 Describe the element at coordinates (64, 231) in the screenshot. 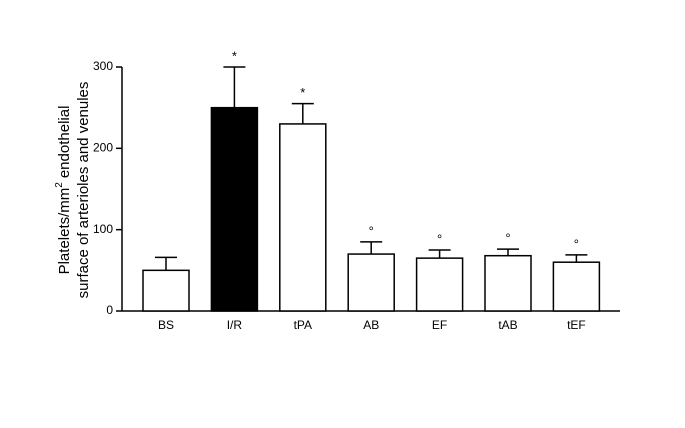

I see `y-label-part: Platelets/mm` at that location.